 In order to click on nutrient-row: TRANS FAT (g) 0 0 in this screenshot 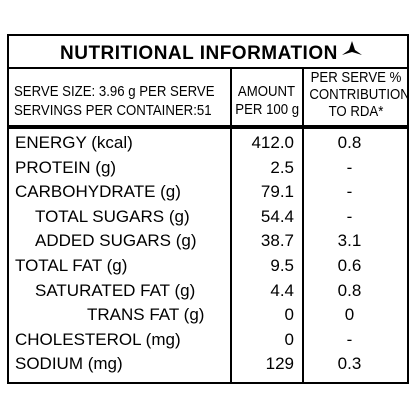, I will do `click(208, 315)`.